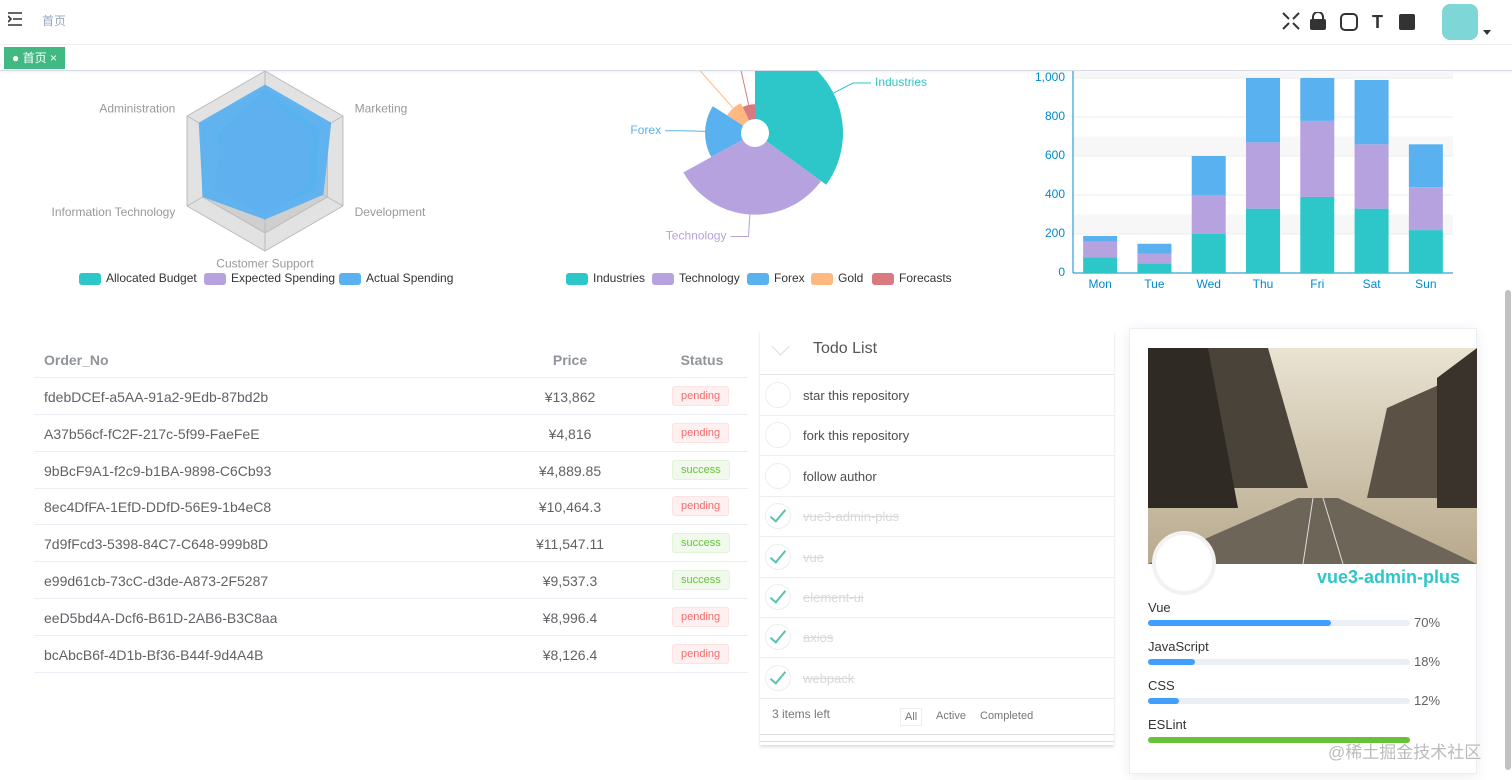 The height and width of the screenshot is (780, 1512). I want to click on toolbar-icons: T, so click(1352, 23).